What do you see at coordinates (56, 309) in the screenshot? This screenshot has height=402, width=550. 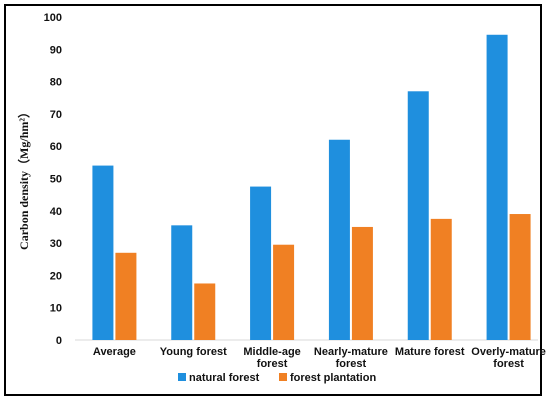 I see `y-tick-label: 10` at bounding box center [56, 309].